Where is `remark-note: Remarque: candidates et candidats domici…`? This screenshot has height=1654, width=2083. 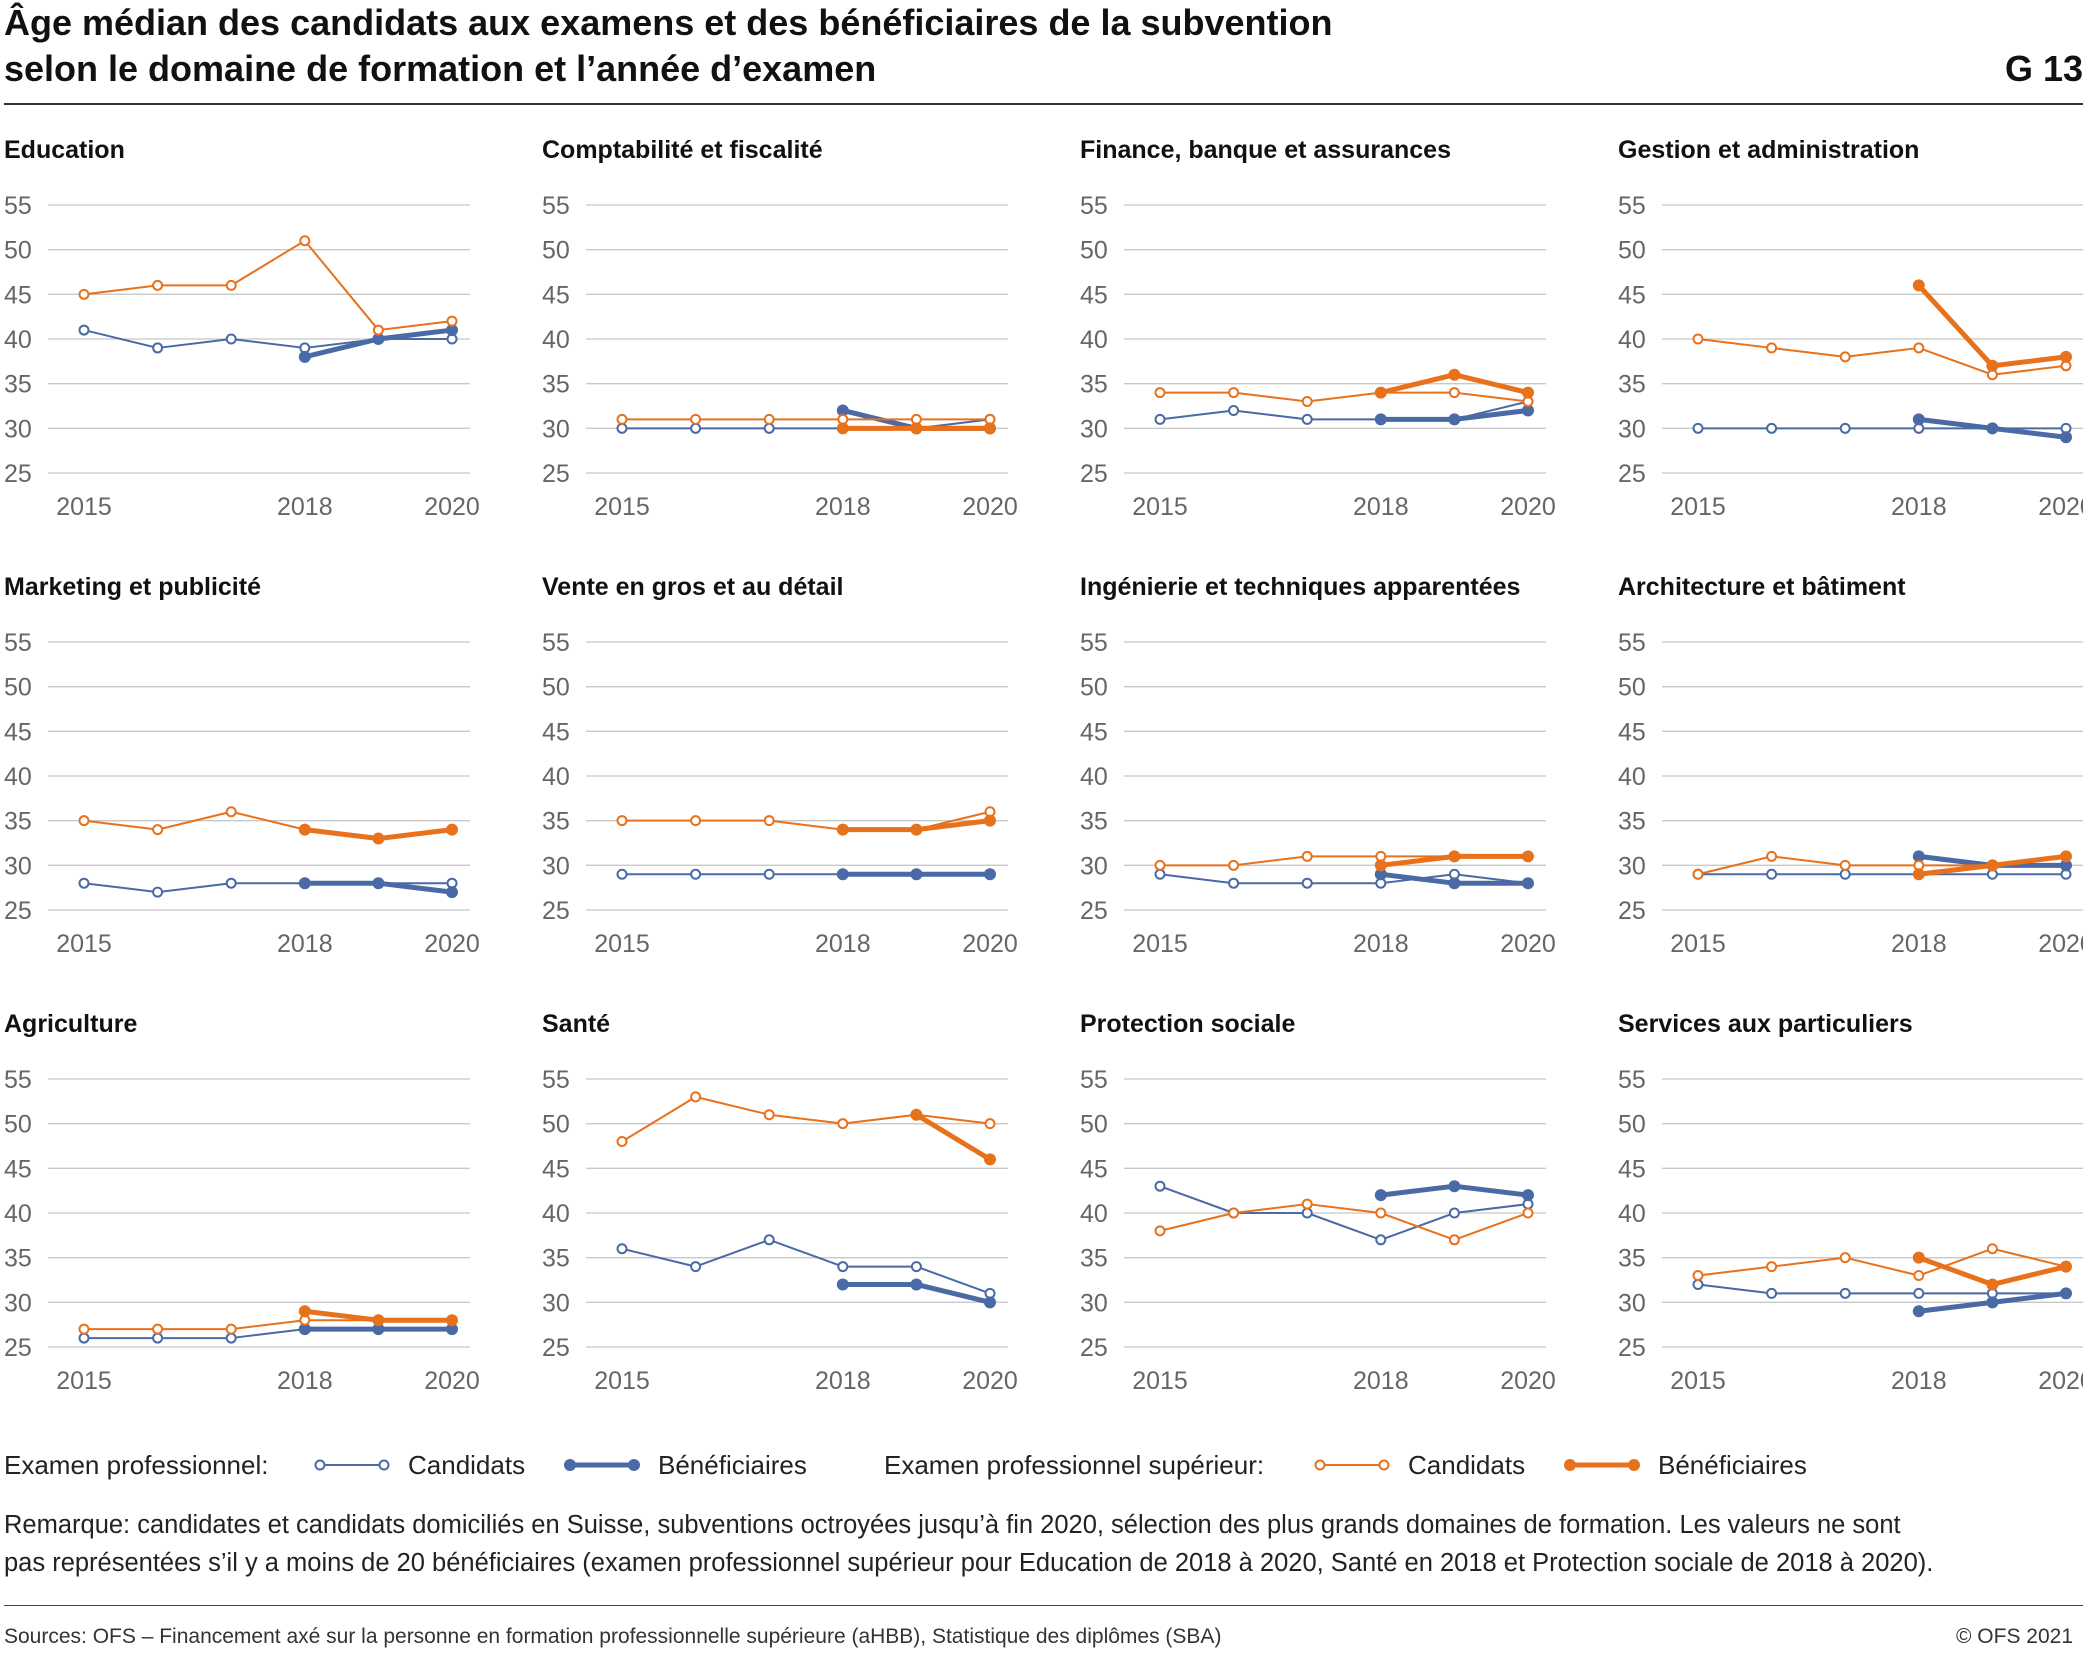
remark-note: Remarque: candidates et candidats domici… is located at coordinates (1034, 1544).